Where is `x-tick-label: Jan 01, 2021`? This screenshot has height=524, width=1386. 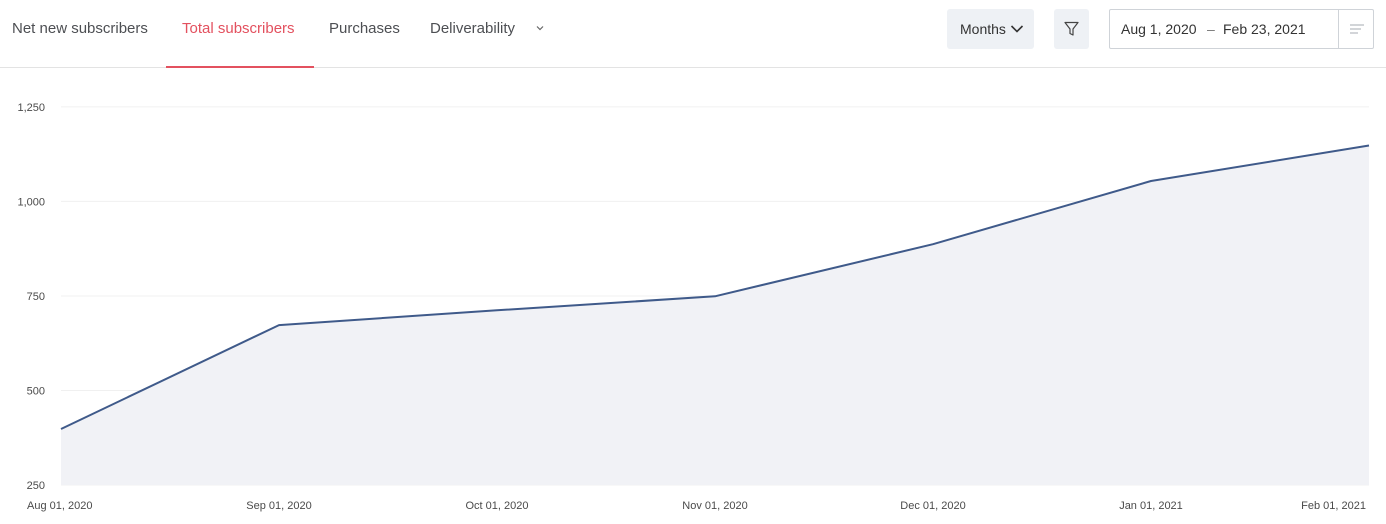
x-tick-label: Jan 01, 2021 is located at coordinates (1151, 506).